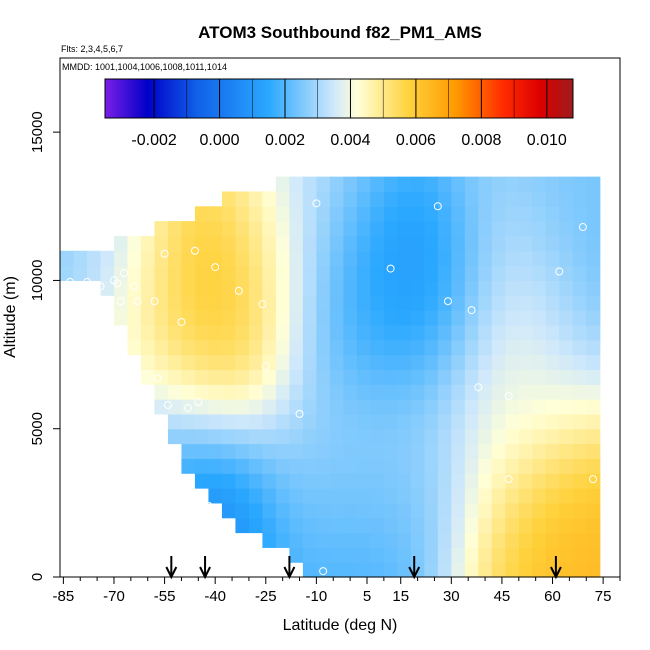  I want to click on colorbar-tick-label: 0.008, so click(481, 140).